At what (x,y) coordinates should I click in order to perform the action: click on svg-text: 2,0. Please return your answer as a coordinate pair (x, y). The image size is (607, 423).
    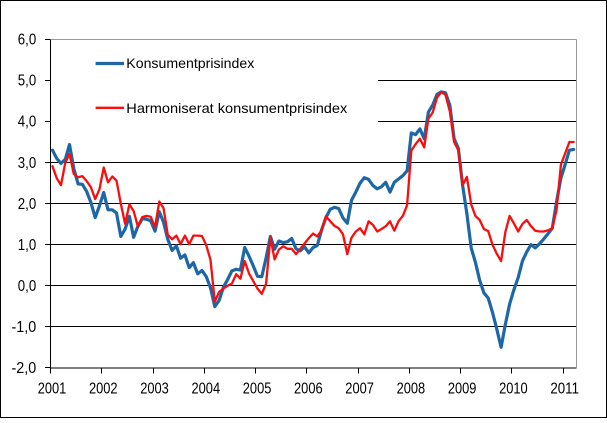
    Looking at the image, I should click on (27, 204).